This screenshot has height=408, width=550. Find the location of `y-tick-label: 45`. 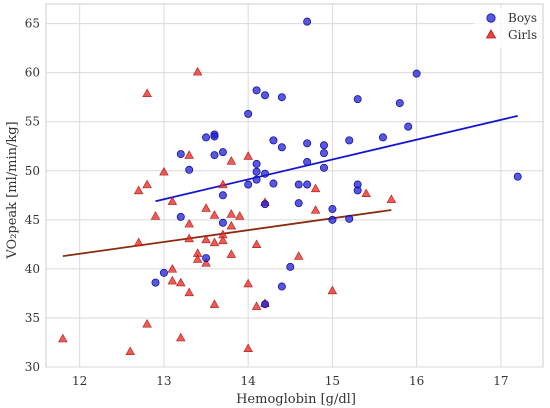

y-tick-label: 45 is located at coordinates (32, 220).